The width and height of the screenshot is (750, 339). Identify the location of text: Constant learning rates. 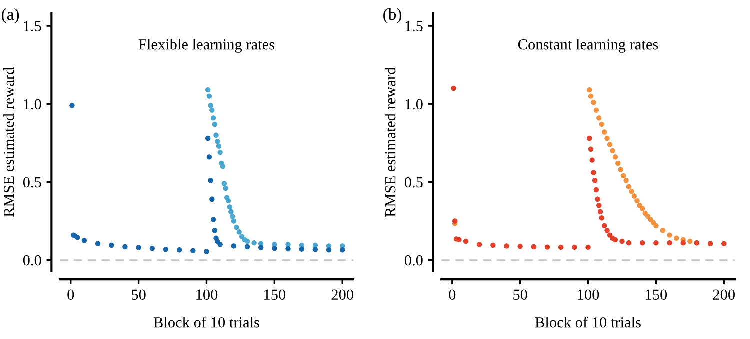
(588, 46).